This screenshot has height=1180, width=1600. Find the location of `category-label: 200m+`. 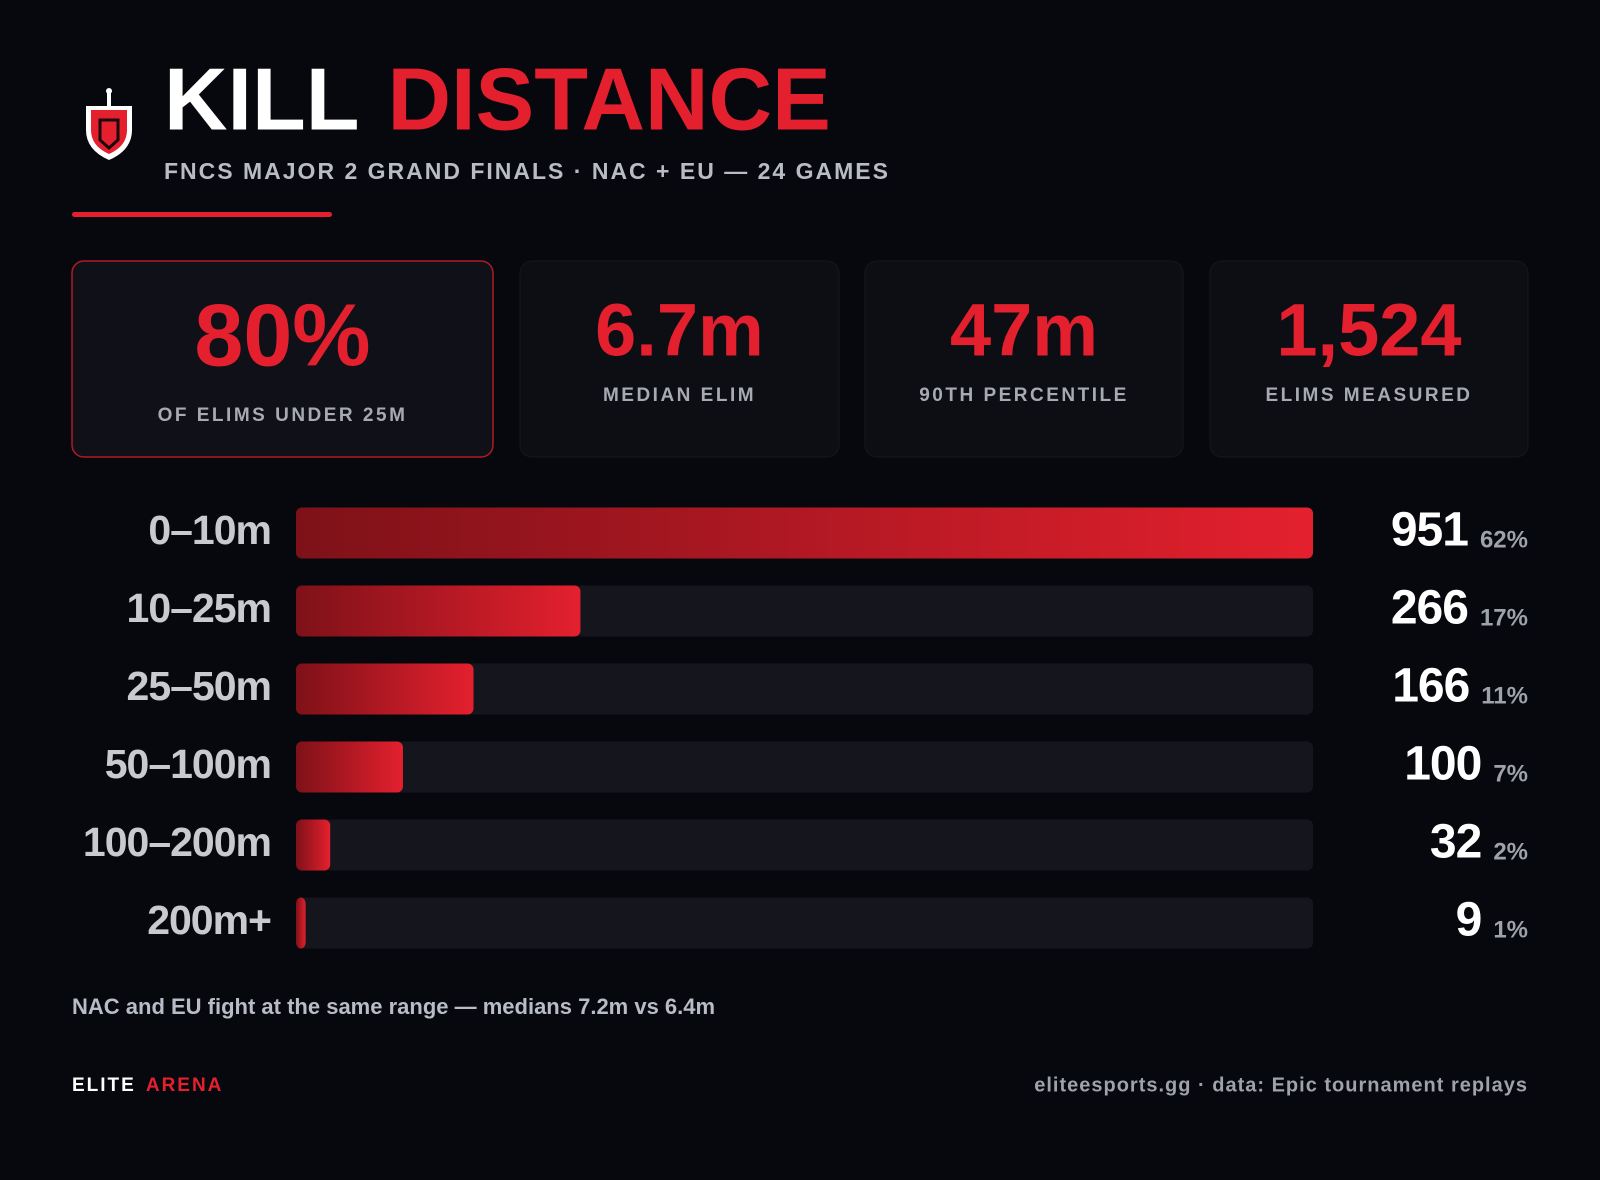

category-label: 200m+ is located at coordinates (209, 920).